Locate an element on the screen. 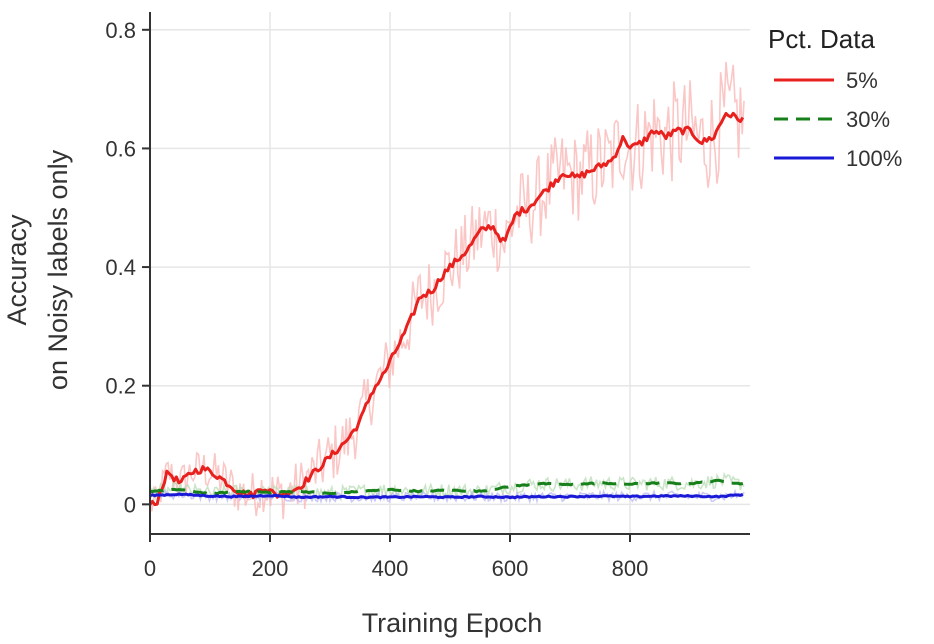 The image size is (934, 644). x-axis-ticks: 0 200 400 600 800 is located at coordinates (396, 557).